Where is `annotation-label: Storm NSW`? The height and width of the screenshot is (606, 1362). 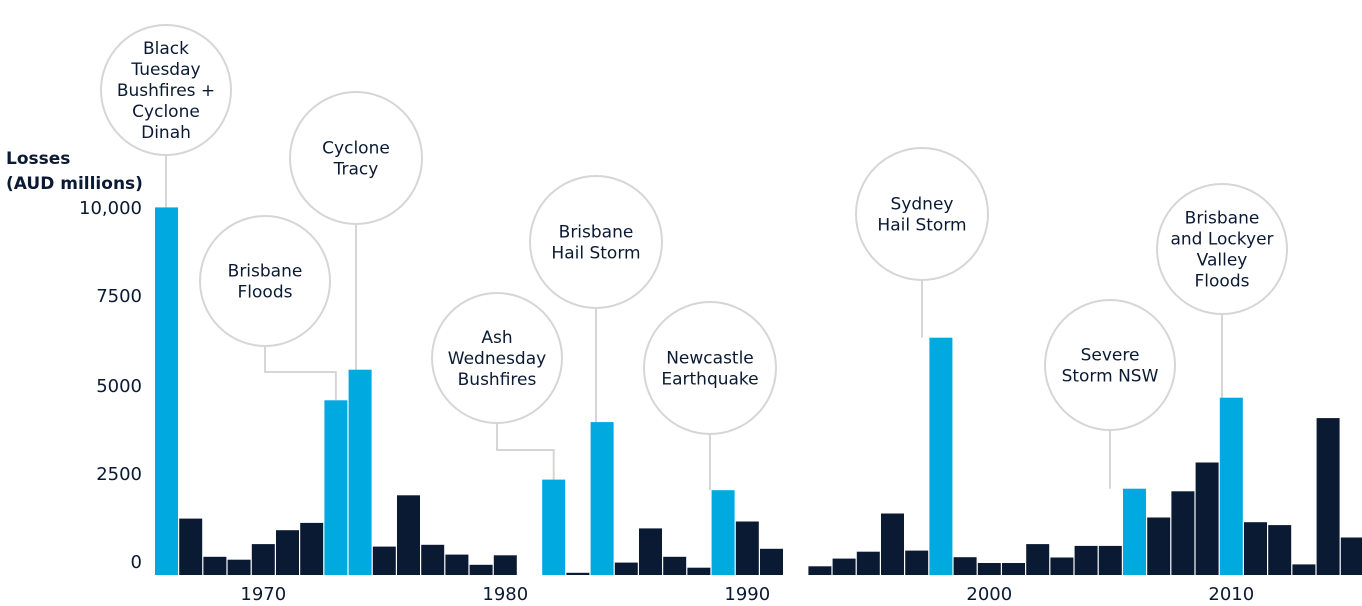
annotation-label: Storm NSW is located at coordinates (1110, 377).